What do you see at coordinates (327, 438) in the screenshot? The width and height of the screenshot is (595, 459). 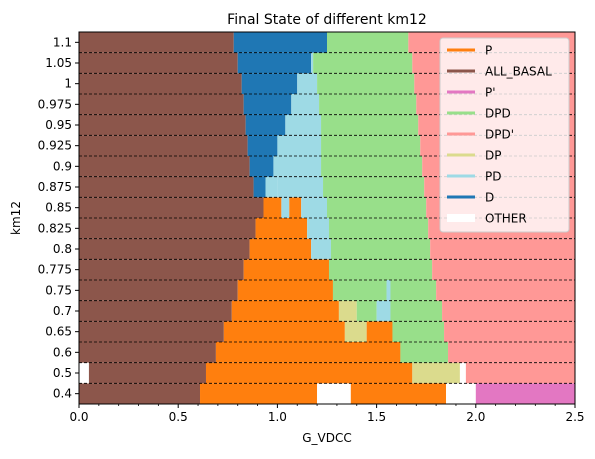 I see `x-axis-label: G_VDCC` at bounding box center [327, 438].